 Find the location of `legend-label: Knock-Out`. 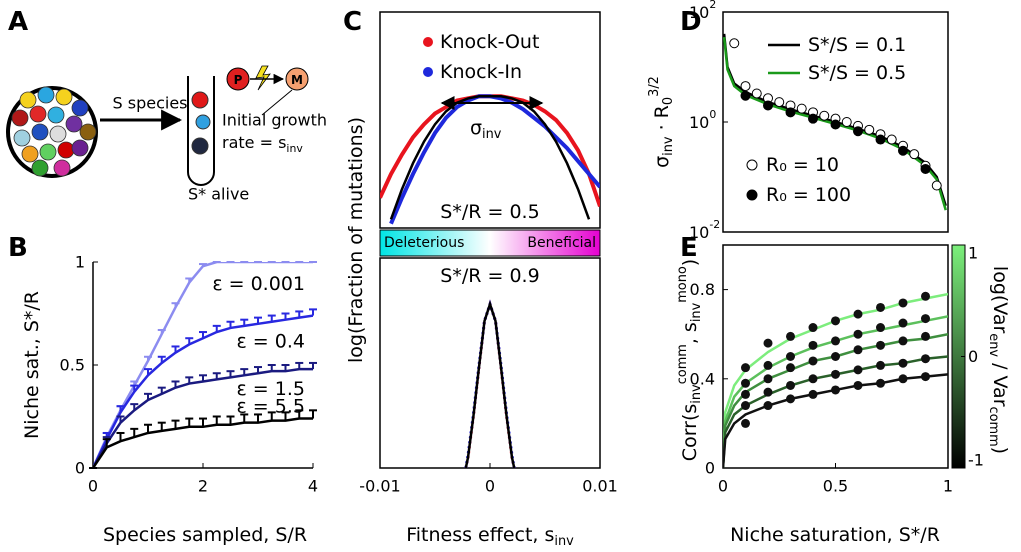

legend-label: Knock-Out is located at coordinates (489, 42).